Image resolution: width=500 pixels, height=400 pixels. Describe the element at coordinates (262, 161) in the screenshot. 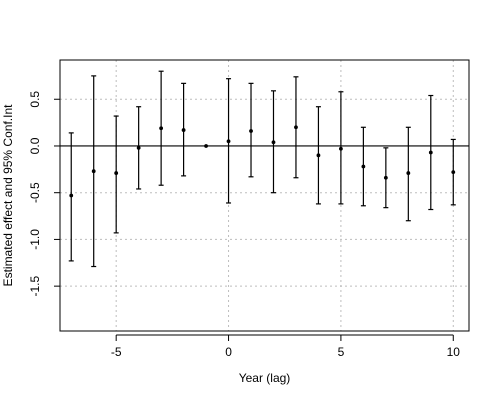

I see `point-estimates` at that location.